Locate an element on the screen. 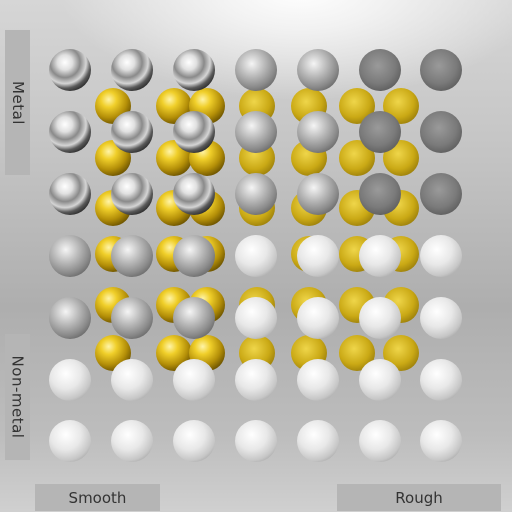 This screenshot has height=512, width=512. smooth-label: Smooth is located at coordinates (97, 497).